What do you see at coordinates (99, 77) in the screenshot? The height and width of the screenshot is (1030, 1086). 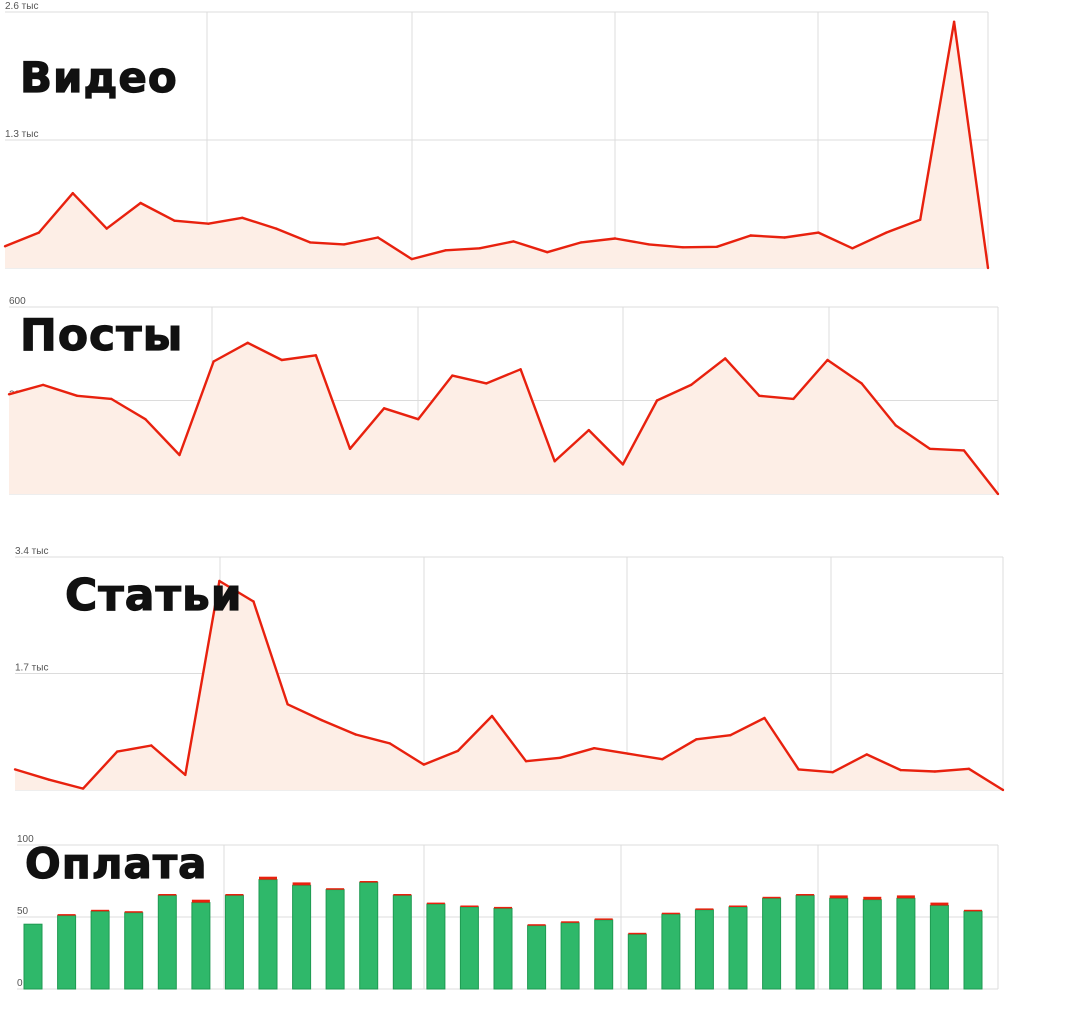 I see `video-chart-title: Видео` at bounding box center [99, 77].